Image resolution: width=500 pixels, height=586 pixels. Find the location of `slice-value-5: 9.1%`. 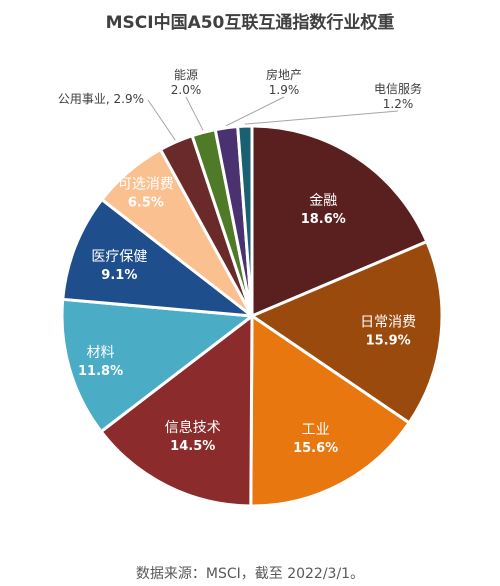

slice-value-5: 9.1% is located at coordinates (119, 275).